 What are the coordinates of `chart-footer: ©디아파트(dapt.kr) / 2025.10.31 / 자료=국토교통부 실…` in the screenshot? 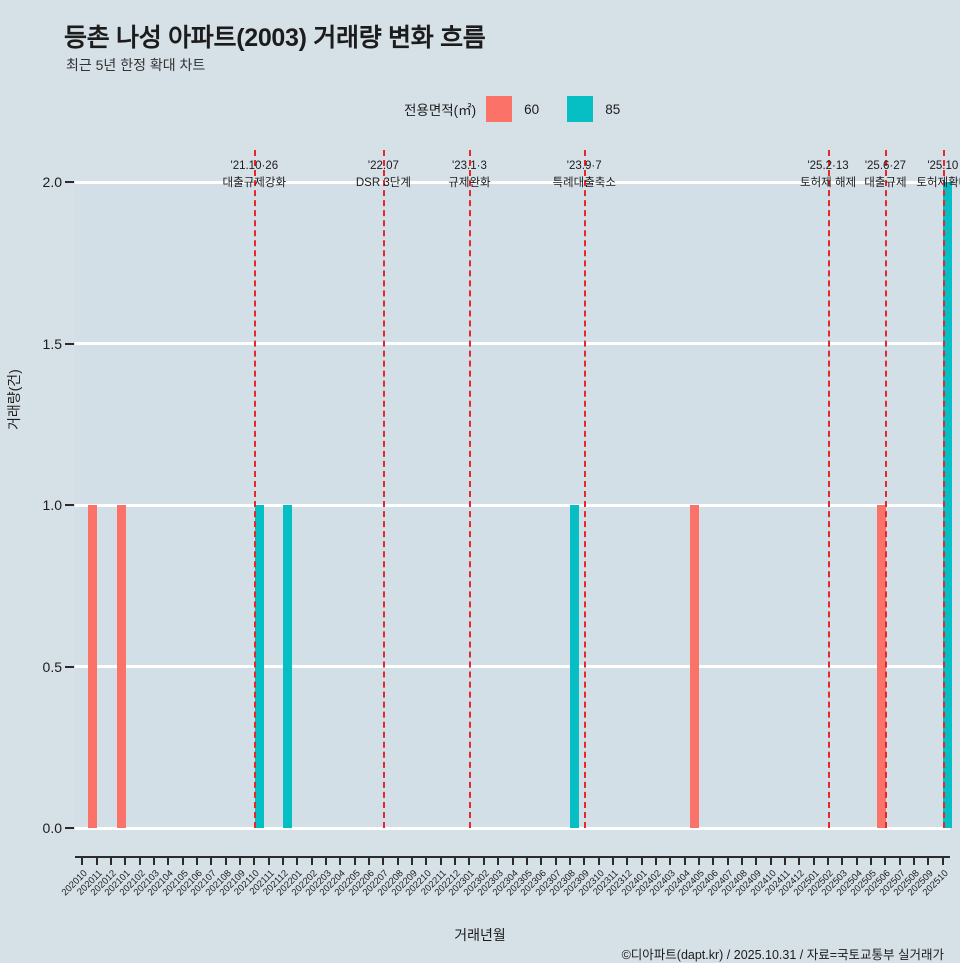 It's located at (782, 955).